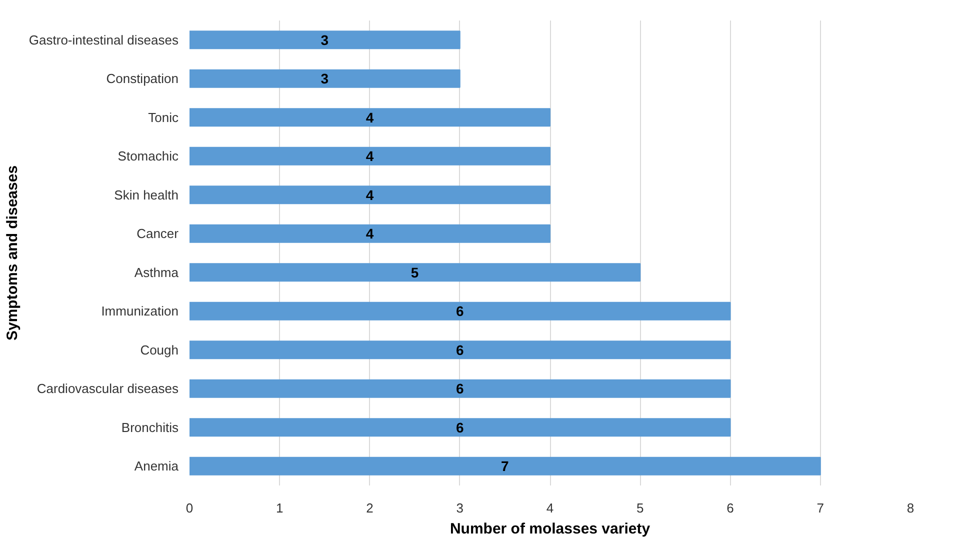 Image resolution: width=956 pixels, height=551 pixels. Describe the element at coordinates (550, 508) in the screenshot. I see `x-tick-label: 4` at that location.